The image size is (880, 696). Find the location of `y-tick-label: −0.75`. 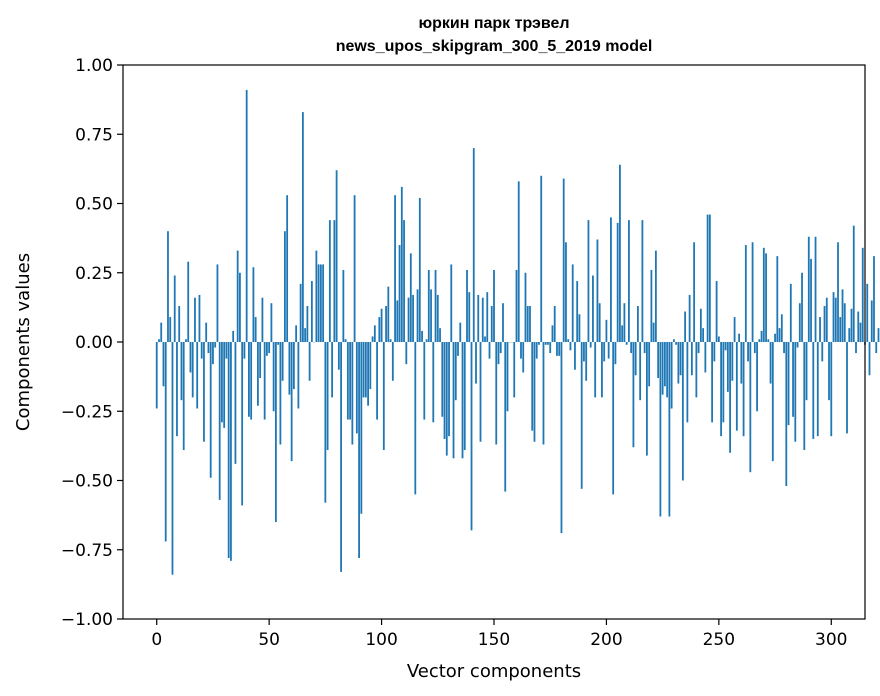

y-tick-label: −0.75 is located at coordinates (87, 551).